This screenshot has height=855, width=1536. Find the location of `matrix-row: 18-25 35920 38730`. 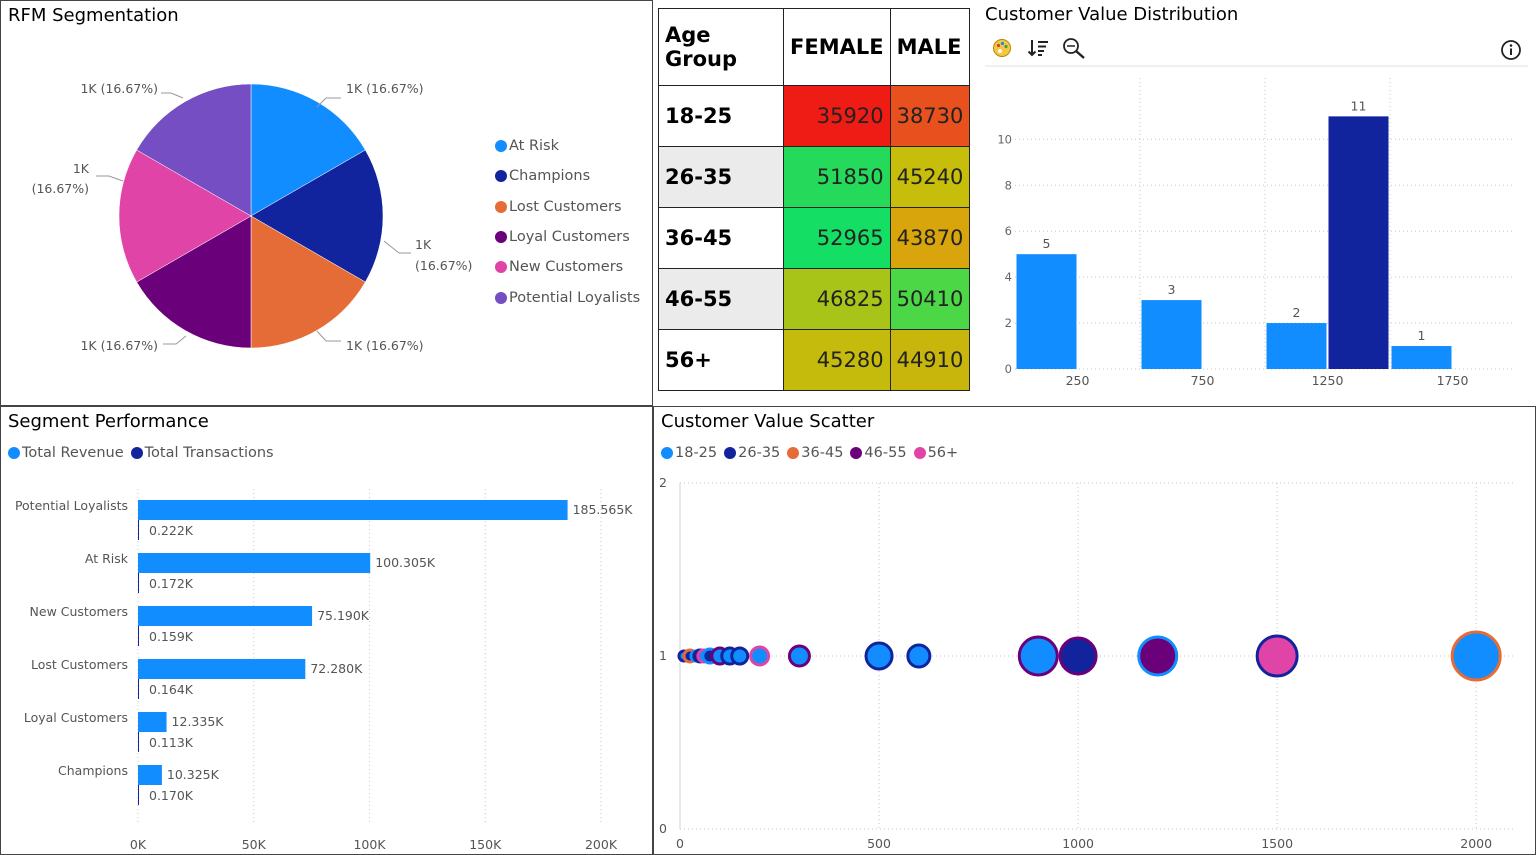

matrix-row: 18-25 35920 38730 is located at coordinates (814, 116).